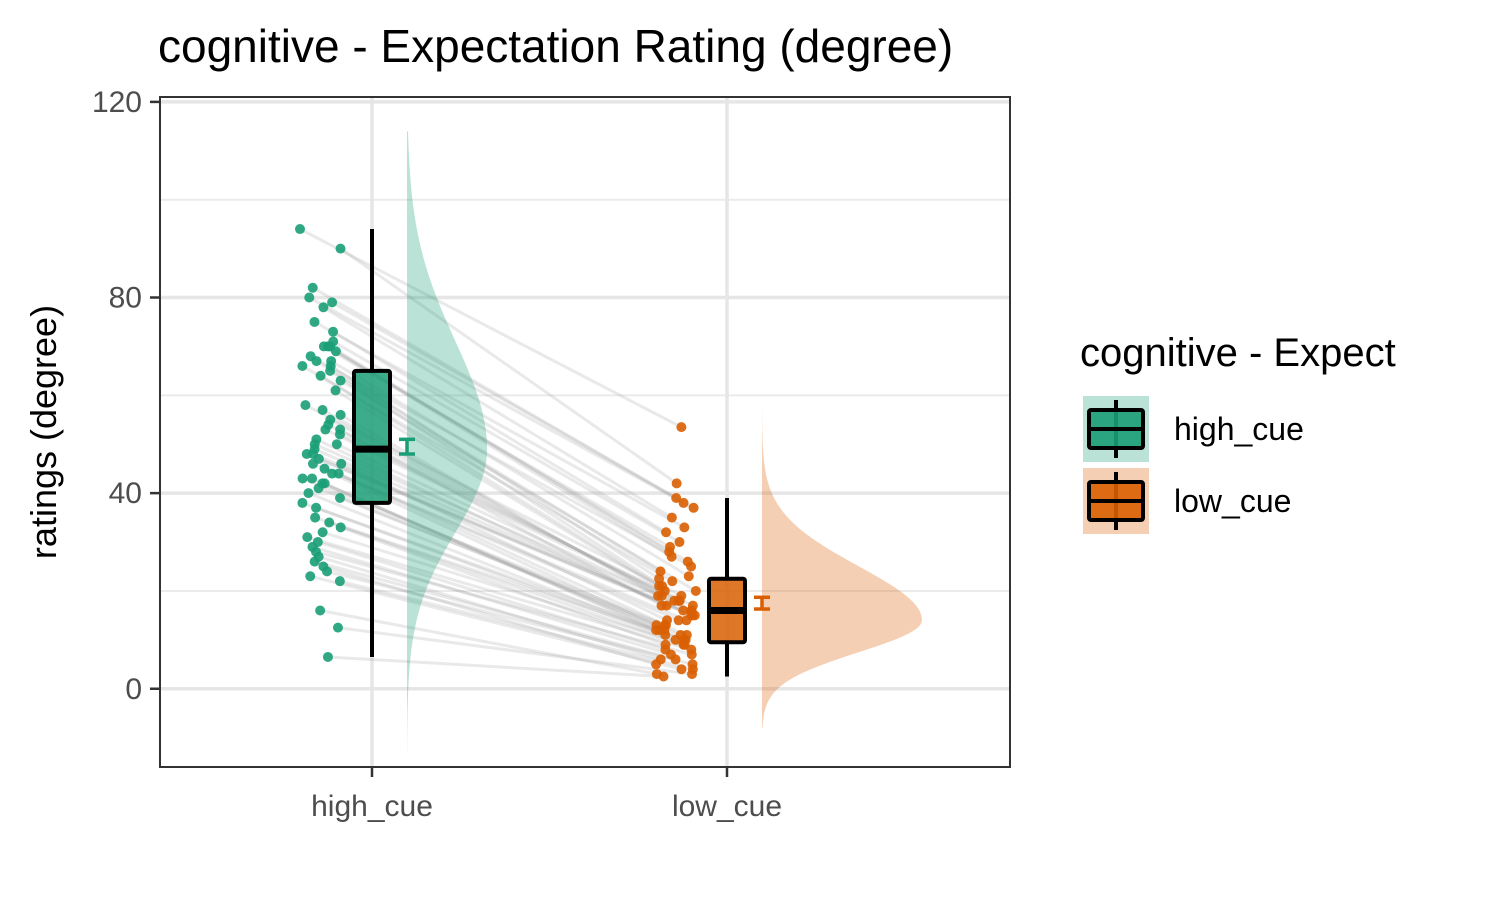  Describe the element at coordinates (555, 46) in the screenshot. I see `chart-title: cognitive - Expectation Rating (degree)` at that location.